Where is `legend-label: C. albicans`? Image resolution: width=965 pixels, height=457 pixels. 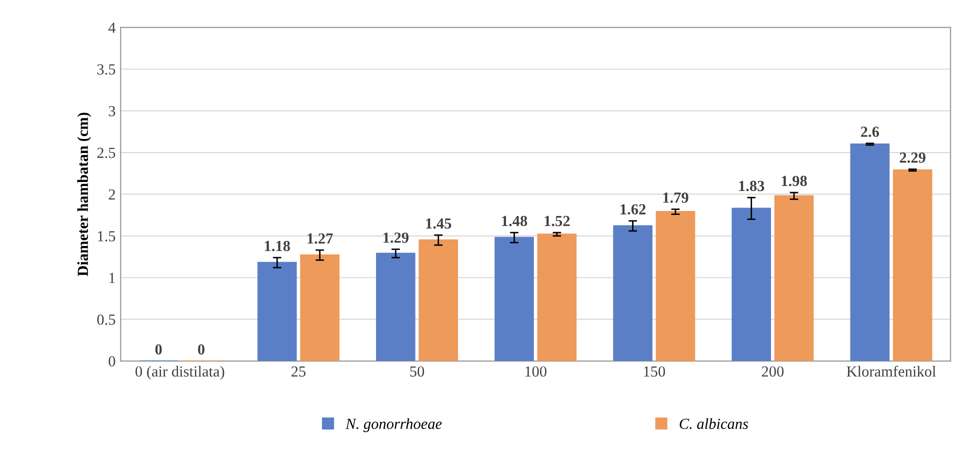 legend-label: C. albicans is located at coordinates (714, 424).